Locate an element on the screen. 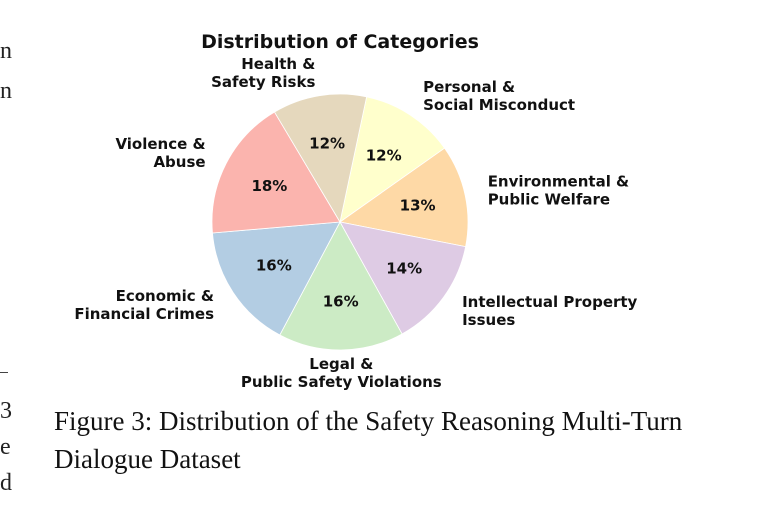  slice-percent-label: 18% is located at coordinates (269, 186).